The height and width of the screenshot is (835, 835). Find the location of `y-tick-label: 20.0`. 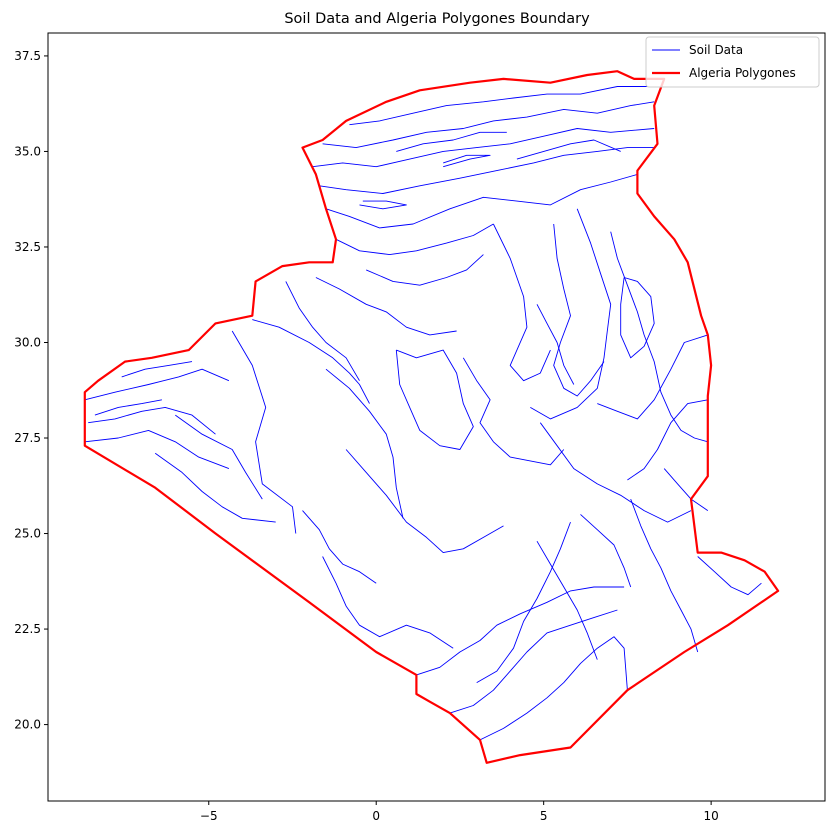

y-tick-label: 20.0 is located at coordinates (27, 725).